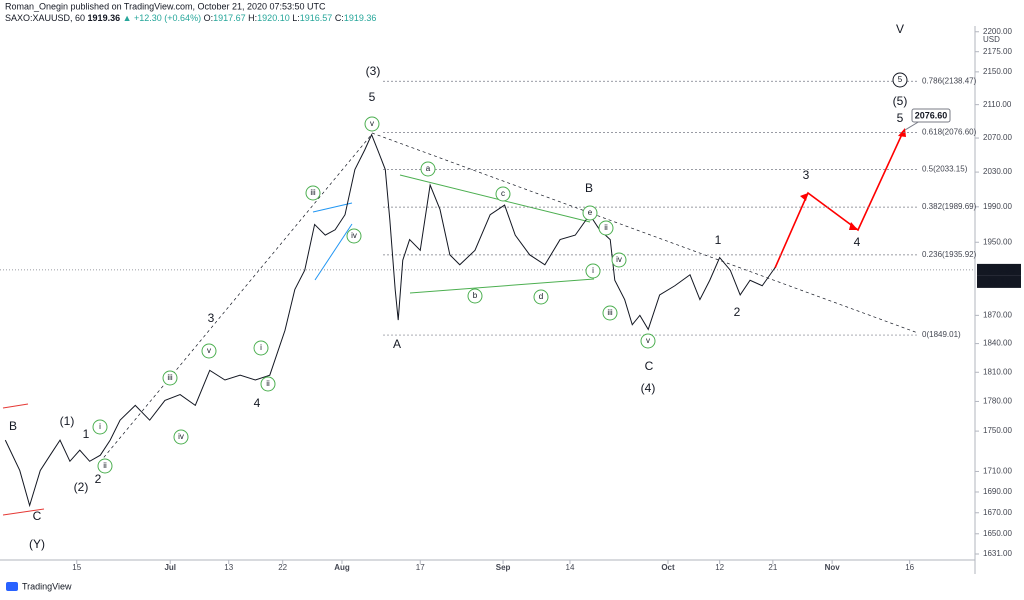 This screenshot has height=600, width=1024. What do you see at coordinates (997, 104) in the screenshot?
I see `y-tick-label: 2110.00` at bounding box center [997, 104].